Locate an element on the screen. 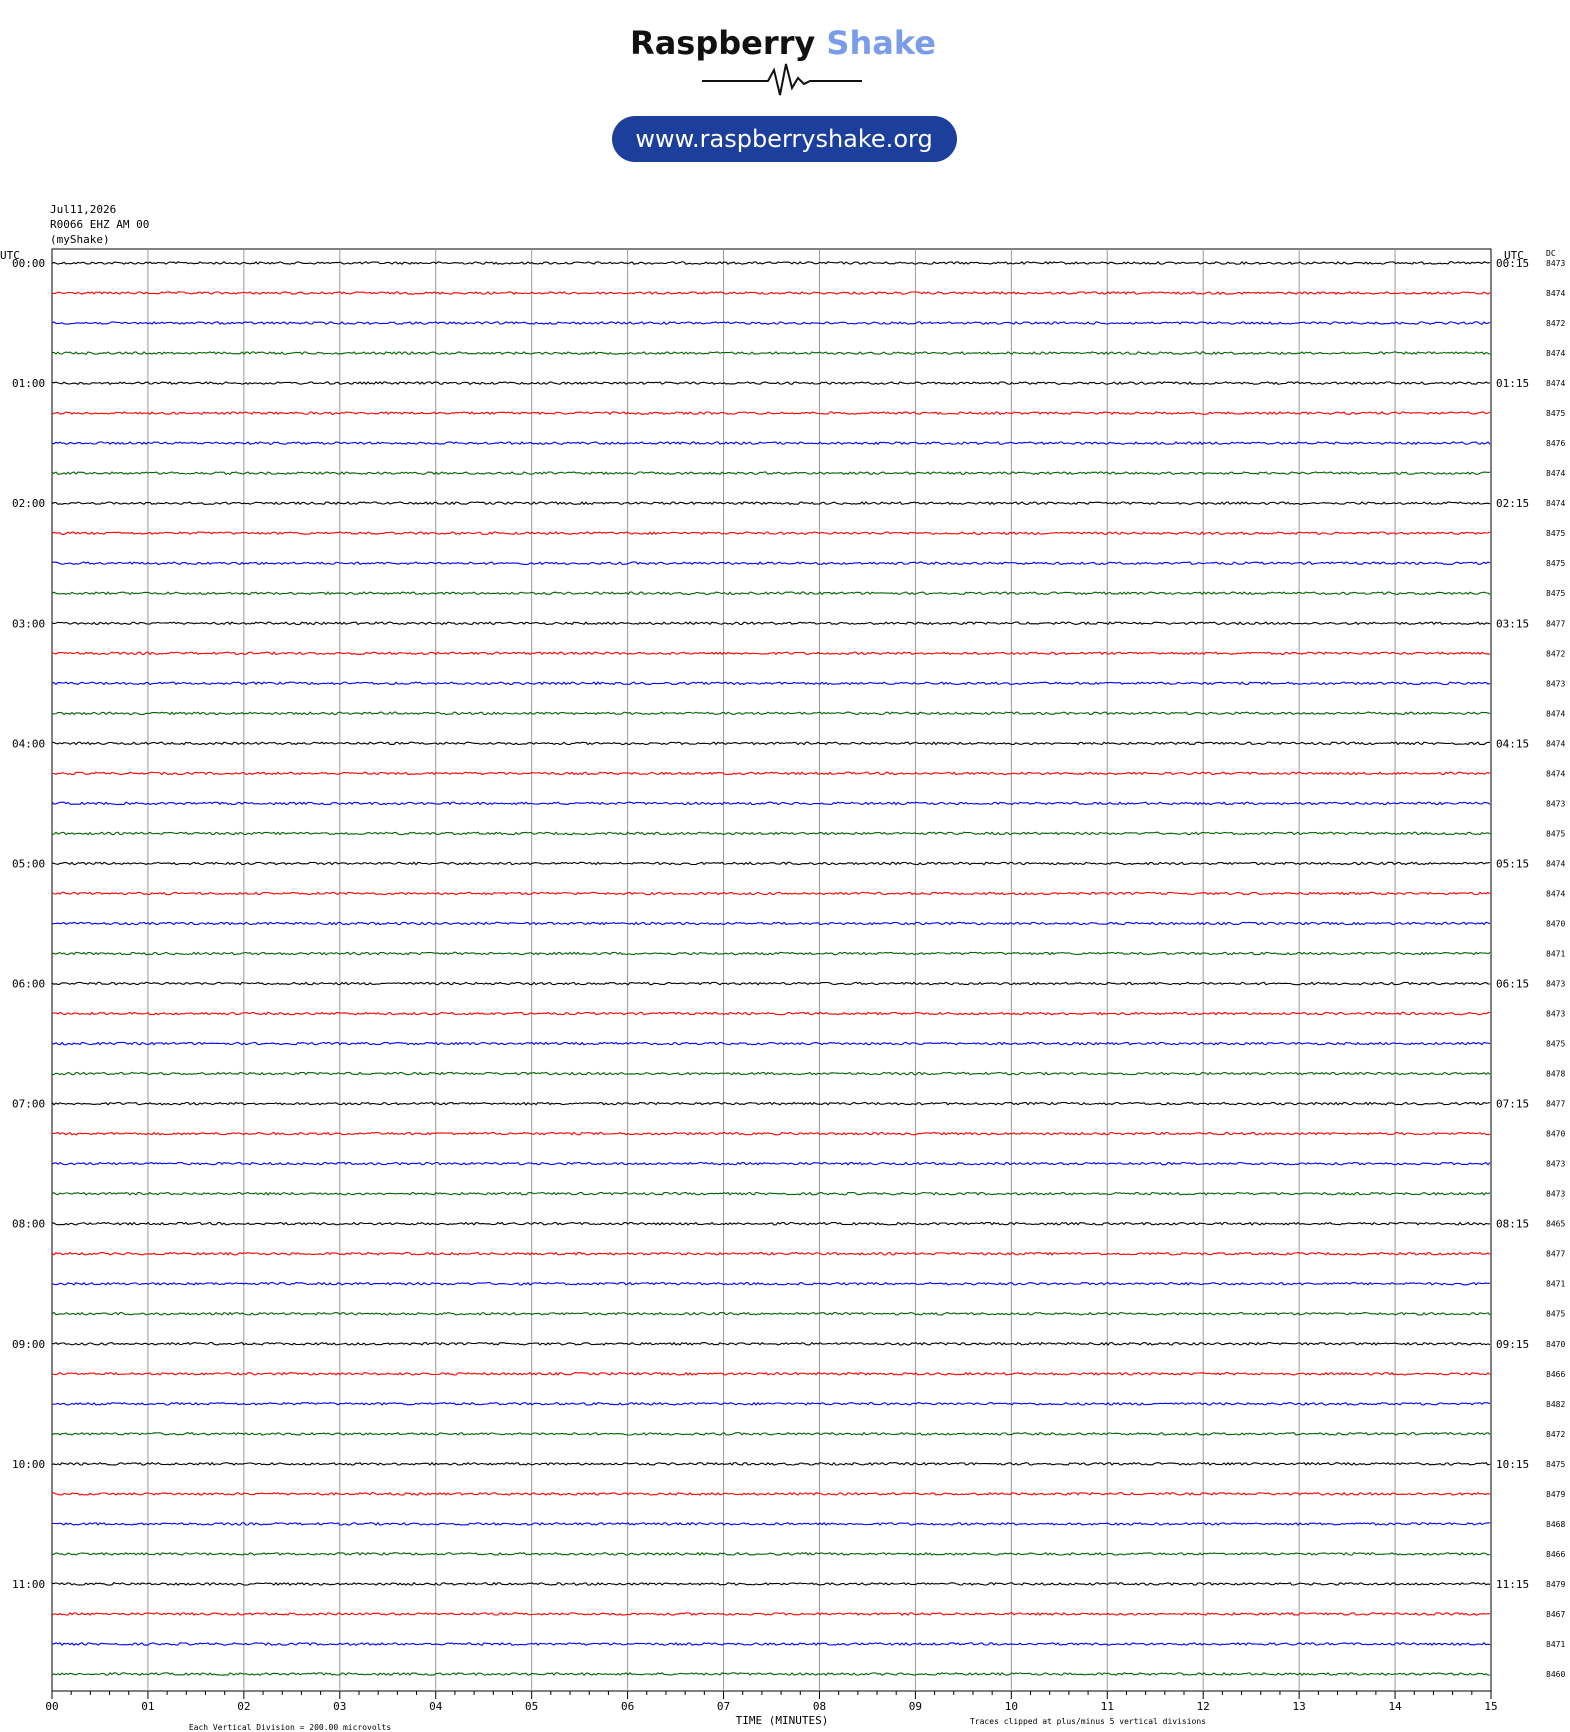  row-label-left: 02:00 is located at coordinates (28, 503).